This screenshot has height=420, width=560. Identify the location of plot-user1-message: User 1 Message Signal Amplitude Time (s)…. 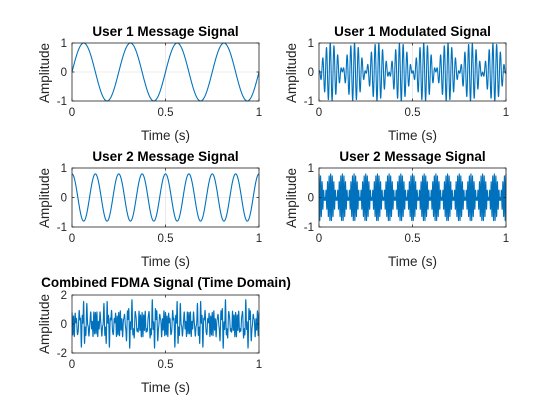
(149, 83).